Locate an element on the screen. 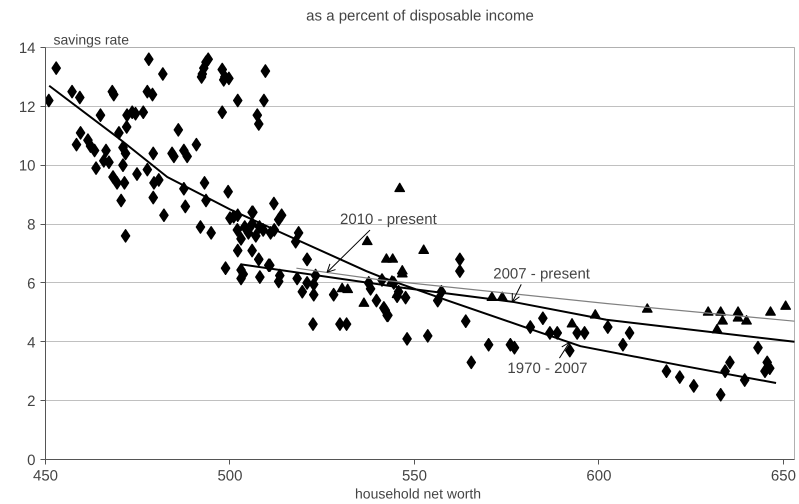 This screenshot has height=504, width=799. x-tick-label: 650 is located at coordinates (783, 476).